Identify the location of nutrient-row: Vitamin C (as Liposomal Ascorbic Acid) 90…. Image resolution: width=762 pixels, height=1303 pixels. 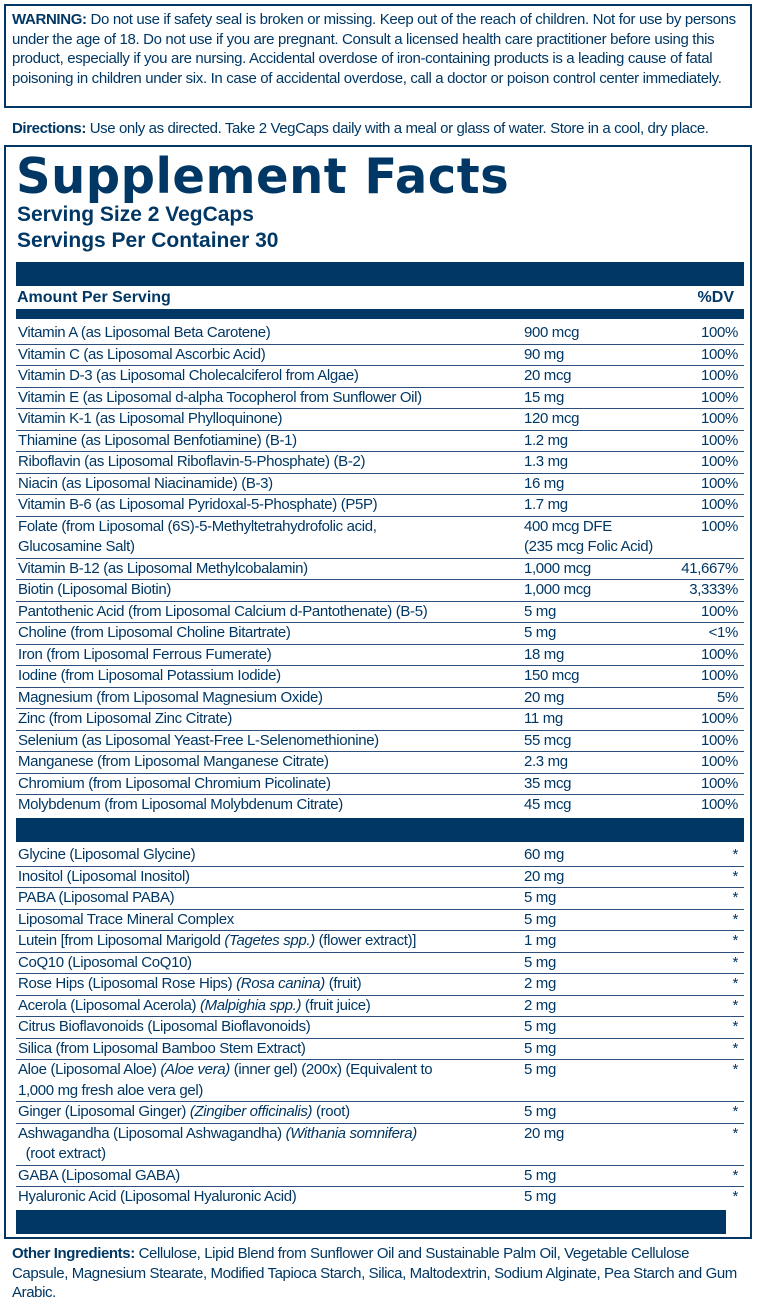
(380, 354).